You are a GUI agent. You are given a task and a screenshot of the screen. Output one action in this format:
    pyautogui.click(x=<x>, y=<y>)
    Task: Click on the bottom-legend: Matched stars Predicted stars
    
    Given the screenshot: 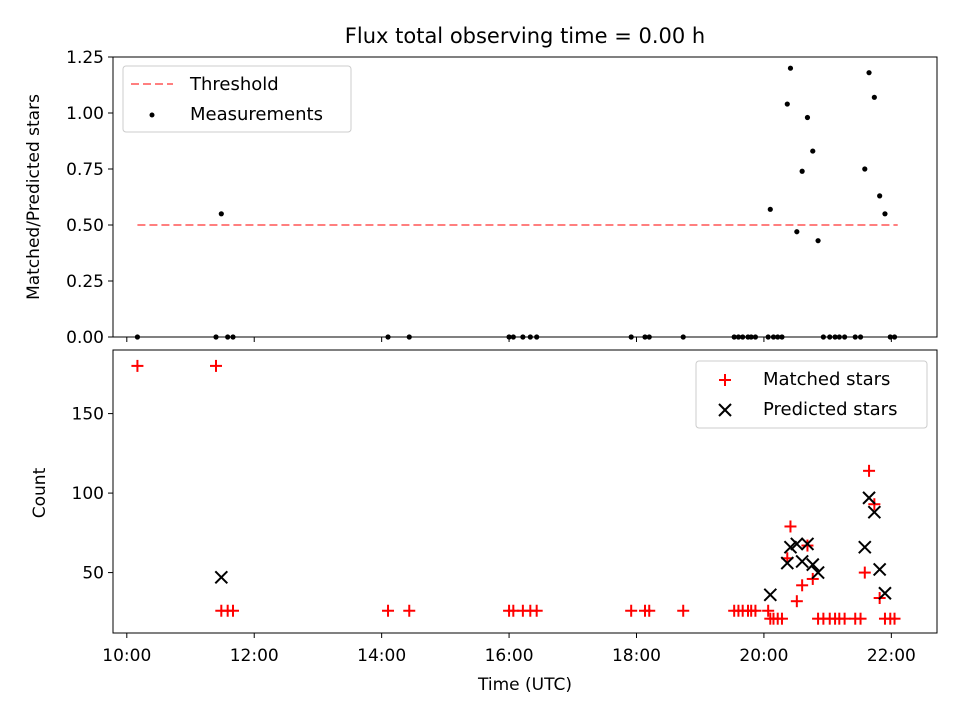 What is the action you would take?
    pyautogui.click(x=811, y=394)
    